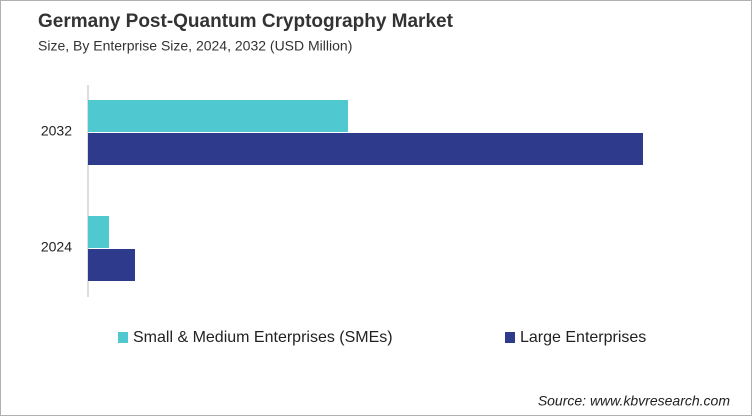  Describe the element at coordinates (634, 401) in the screenshot. I see `source: Source: www.kbvresearch.com` at that location.